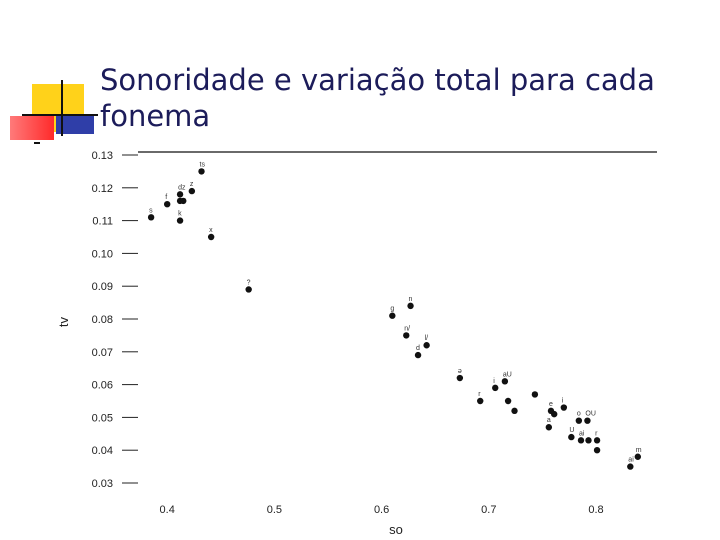 This screenshot has width=720, height=540. Describe the element at coordinates (166, 197) in the screenshot. I see `point-label: f` at that location.